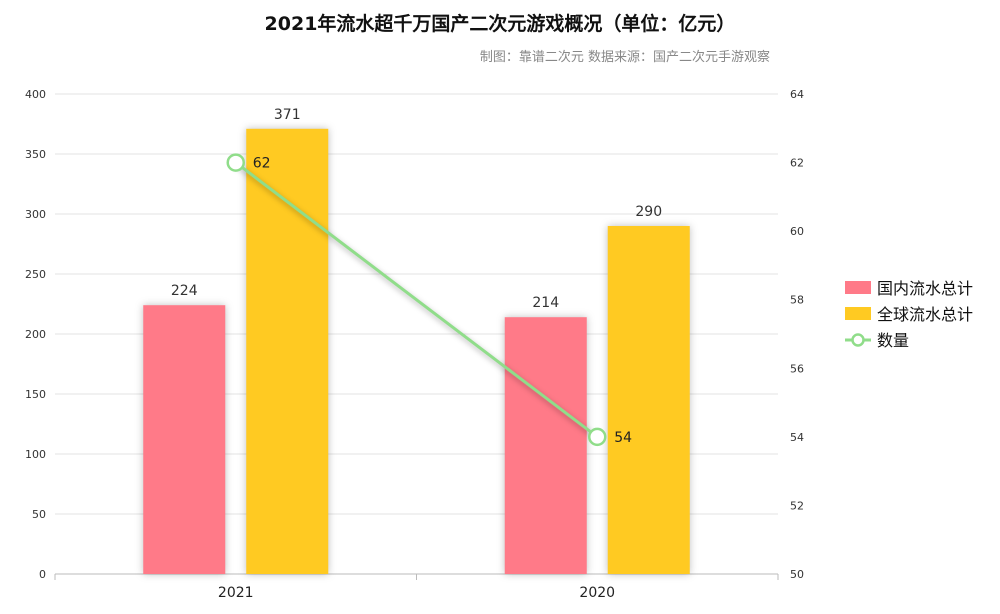 The width and height of the screenshot is (1000, 614). What do you see at coordinates (623, 438) in the screenshot?
I see `line-data-label: 54` at bounding box center [623, 438].